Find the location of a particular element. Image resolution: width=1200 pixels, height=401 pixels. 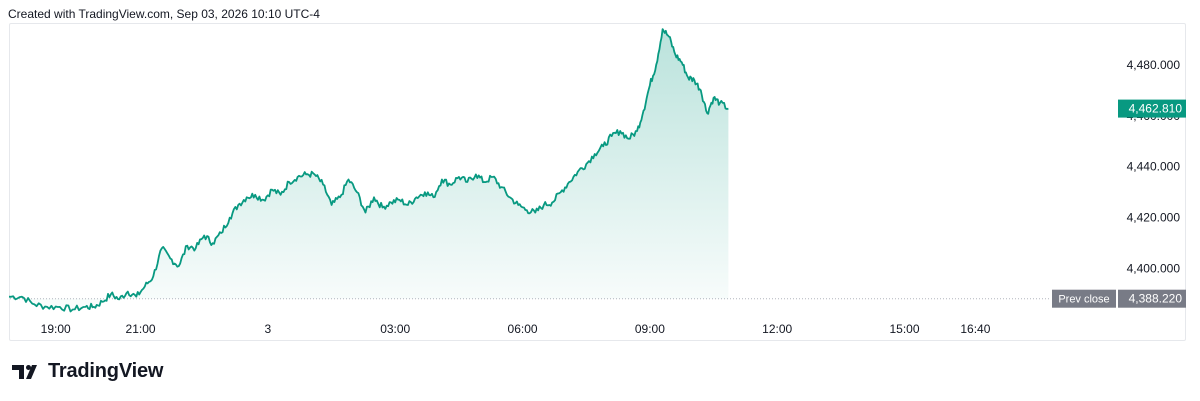

tradingview-brand: TradingView is located at coordinates (87, 371).